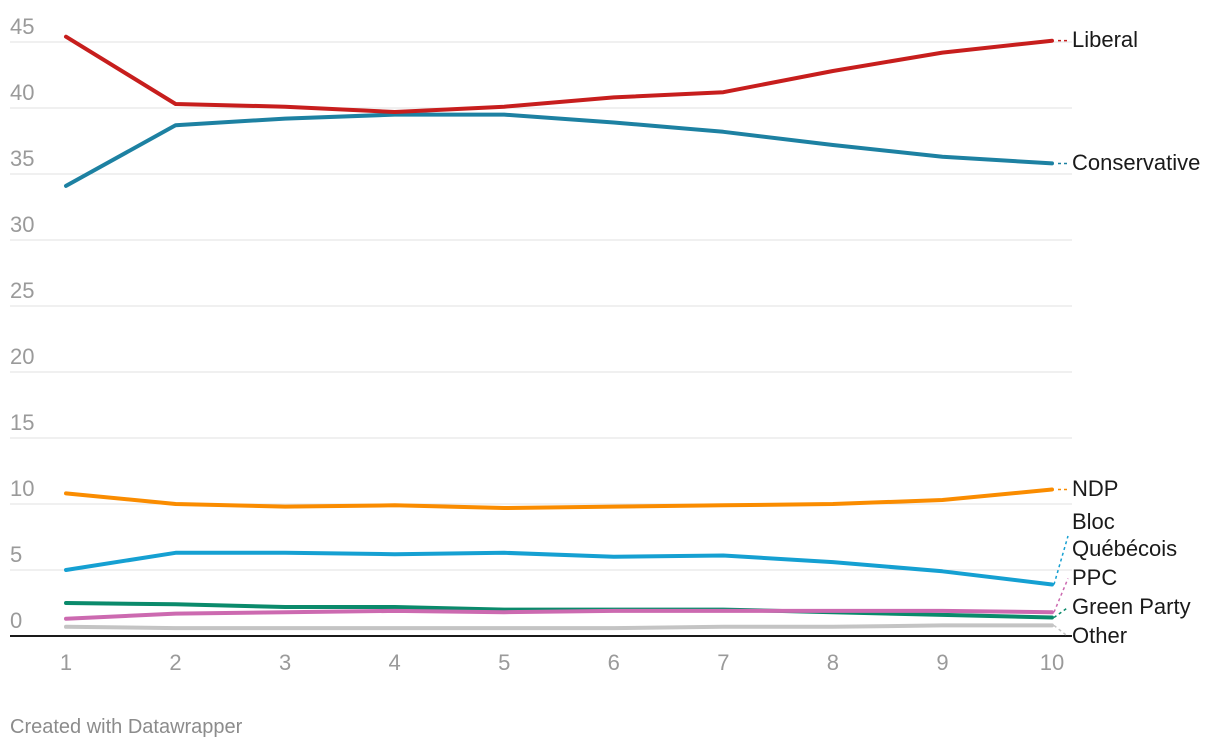  I want to click on series-line-conservative, so click(559, 150).